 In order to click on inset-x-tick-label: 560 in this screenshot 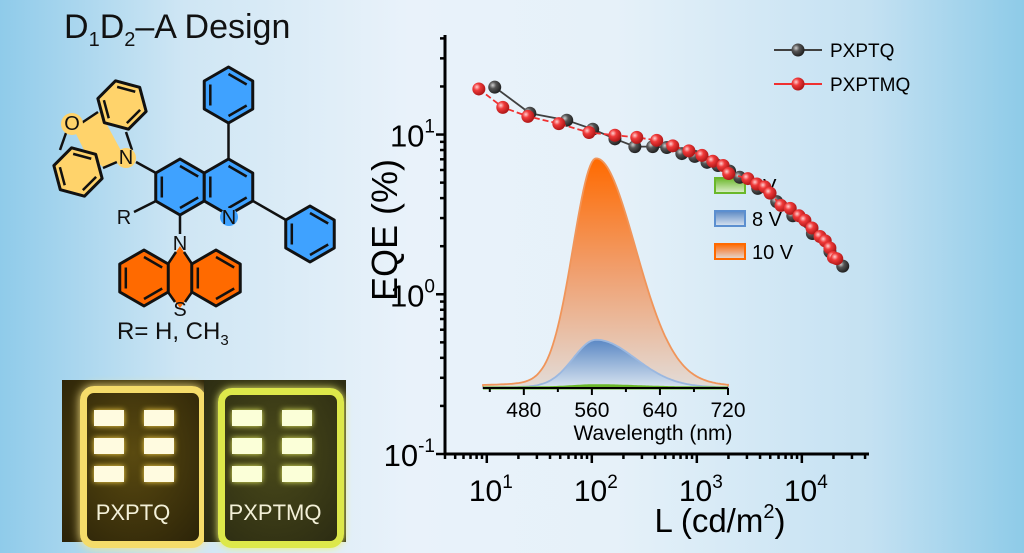, I will do `click(591, 410)`.